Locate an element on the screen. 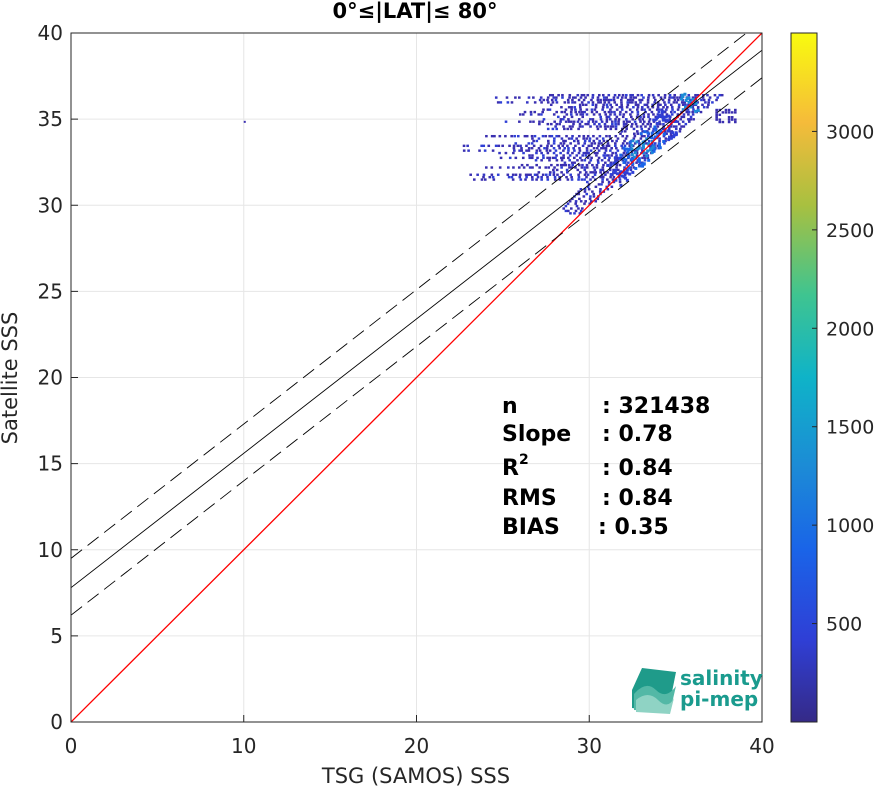 This screenshot has width=879, height=789. stat-slope-label: Slope is located at coordinates (536, 434).